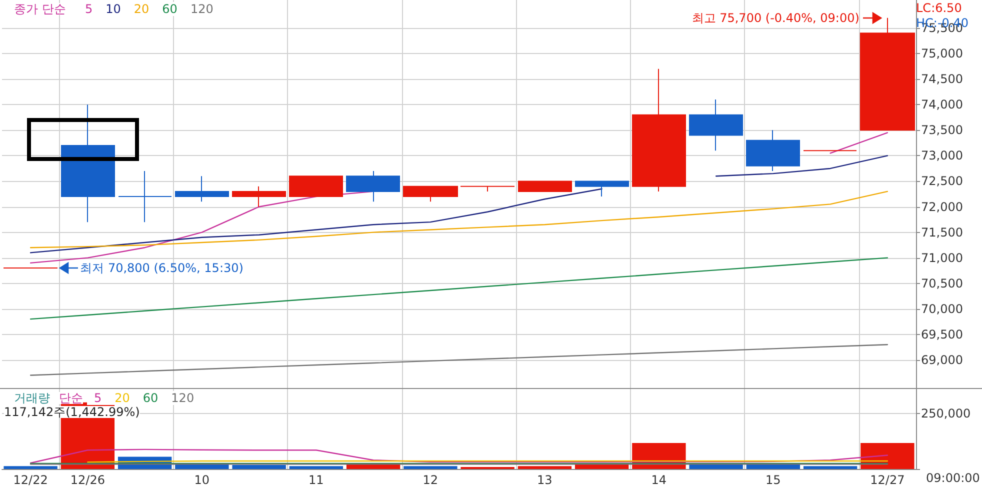 This screenshot has width=982, height=489. Describe the element at coordinates (72, 412) in the screenshot. I see `annotation: 117,142주(1,442.99%)` at that location.